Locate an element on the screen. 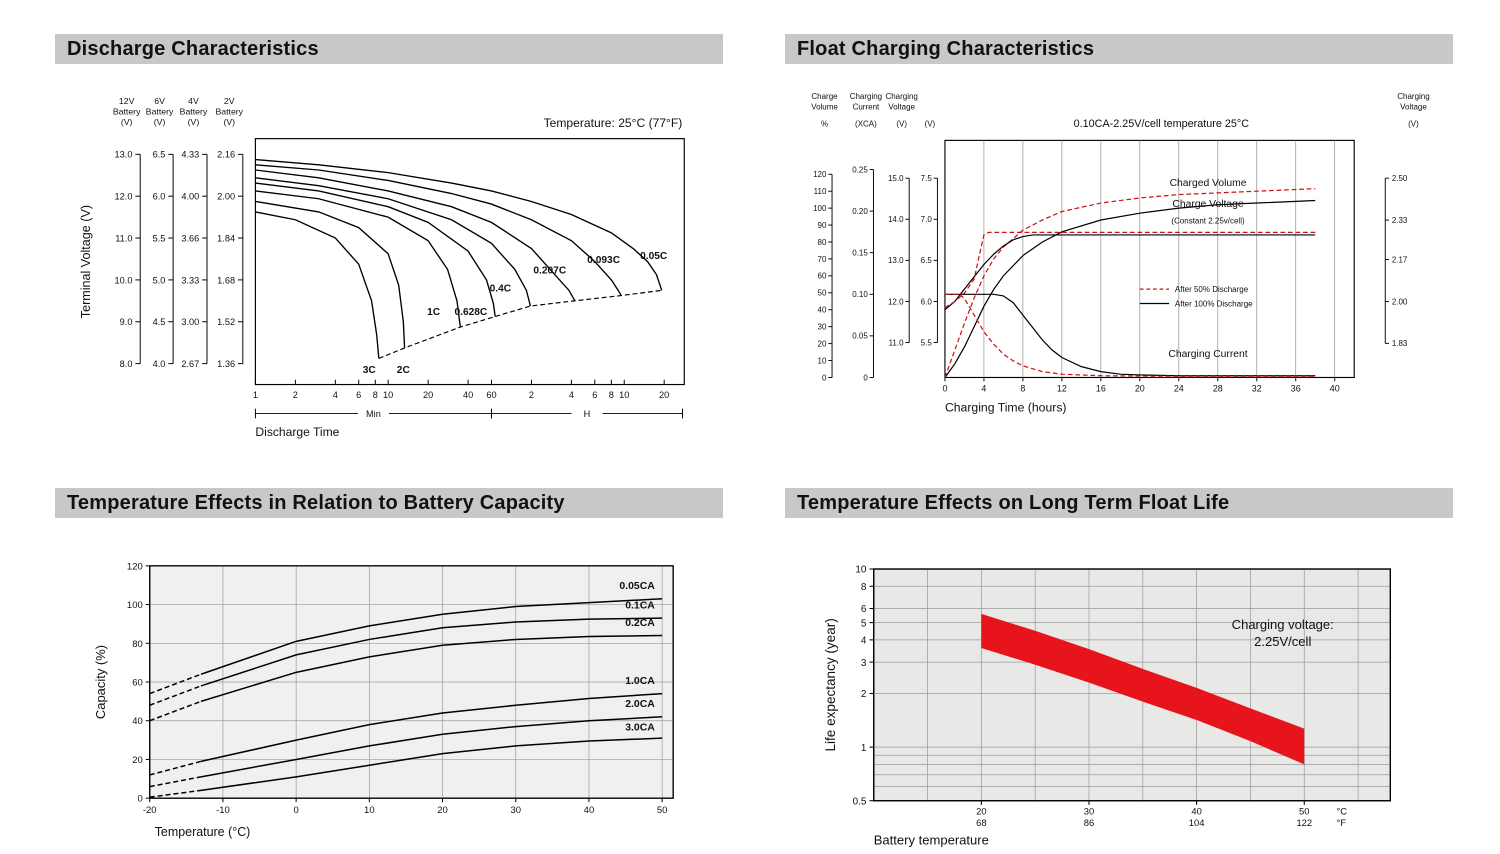 The image size is (1500, 854). svg-text: 12V is located at coordinates (127, 101).